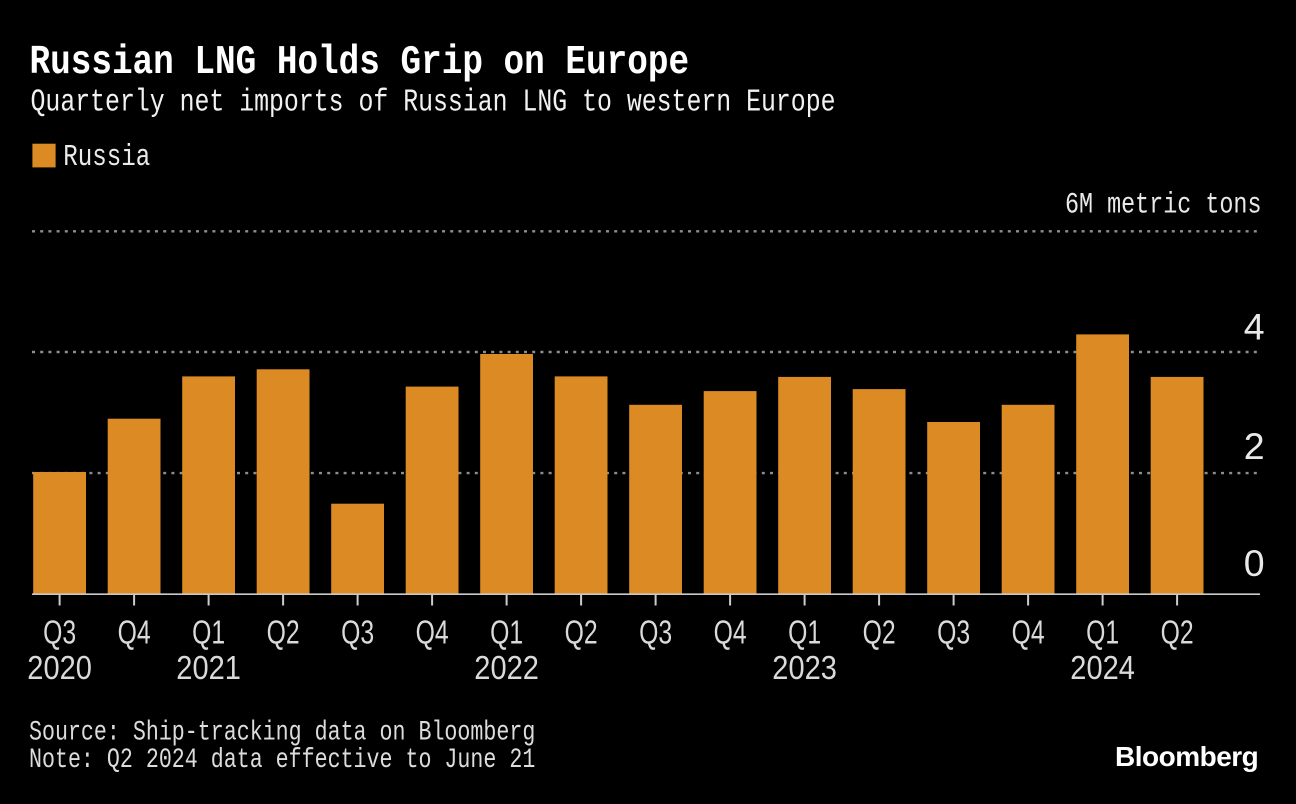 The image size is (1296, 804). Describe the element at coordinates (1254, 446) in the screenshot. I see `svg-text: 2` at that location.